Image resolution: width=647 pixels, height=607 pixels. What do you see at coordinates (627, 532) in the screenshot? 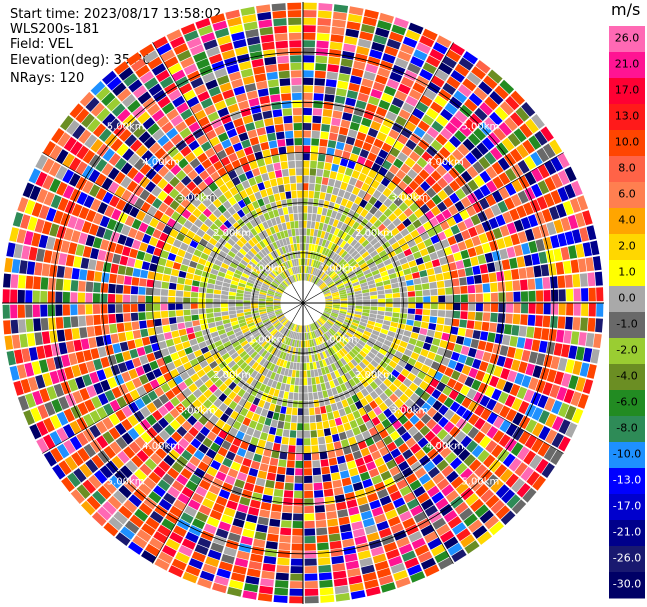
I see `colorbar-tick-label: -21.0` at bounding box center [627, 532].